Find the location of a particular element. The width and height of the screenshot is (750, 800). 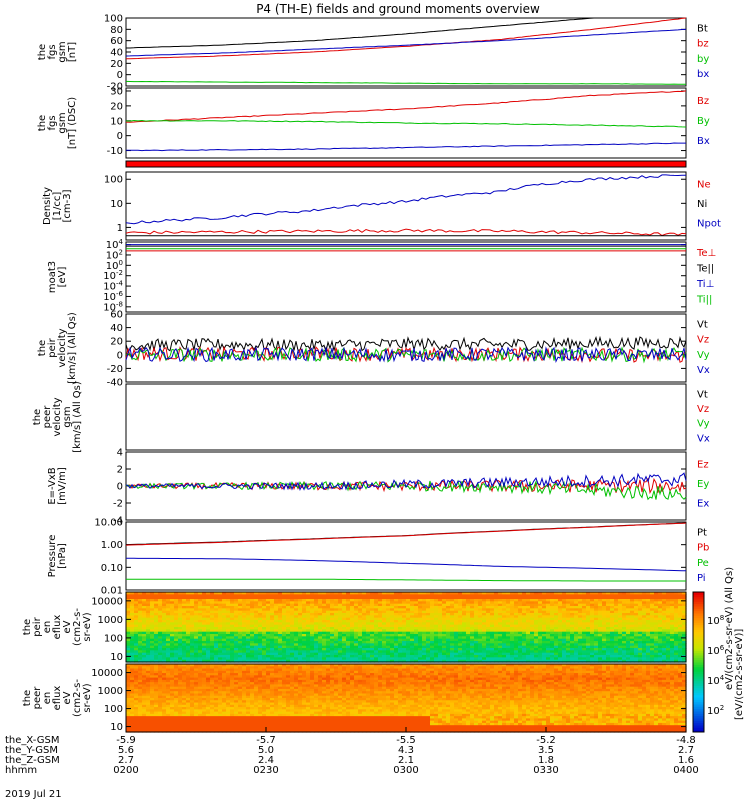

y-tick-label: -2 is located at coordinates (118, 504).